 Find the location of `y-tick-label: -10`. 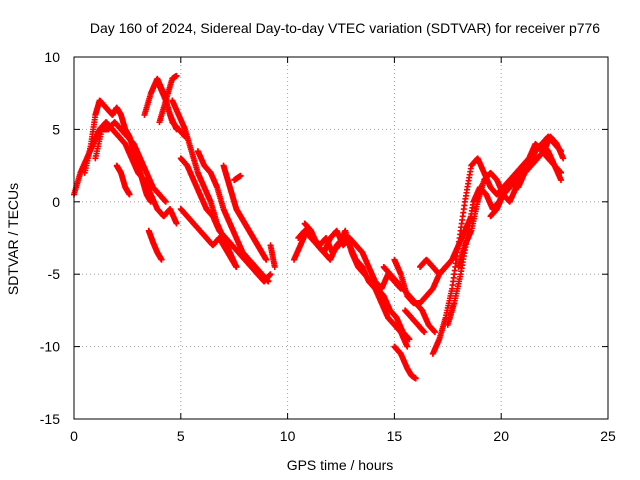

y-tick-label: -10 is located at coordinates (50, 347).